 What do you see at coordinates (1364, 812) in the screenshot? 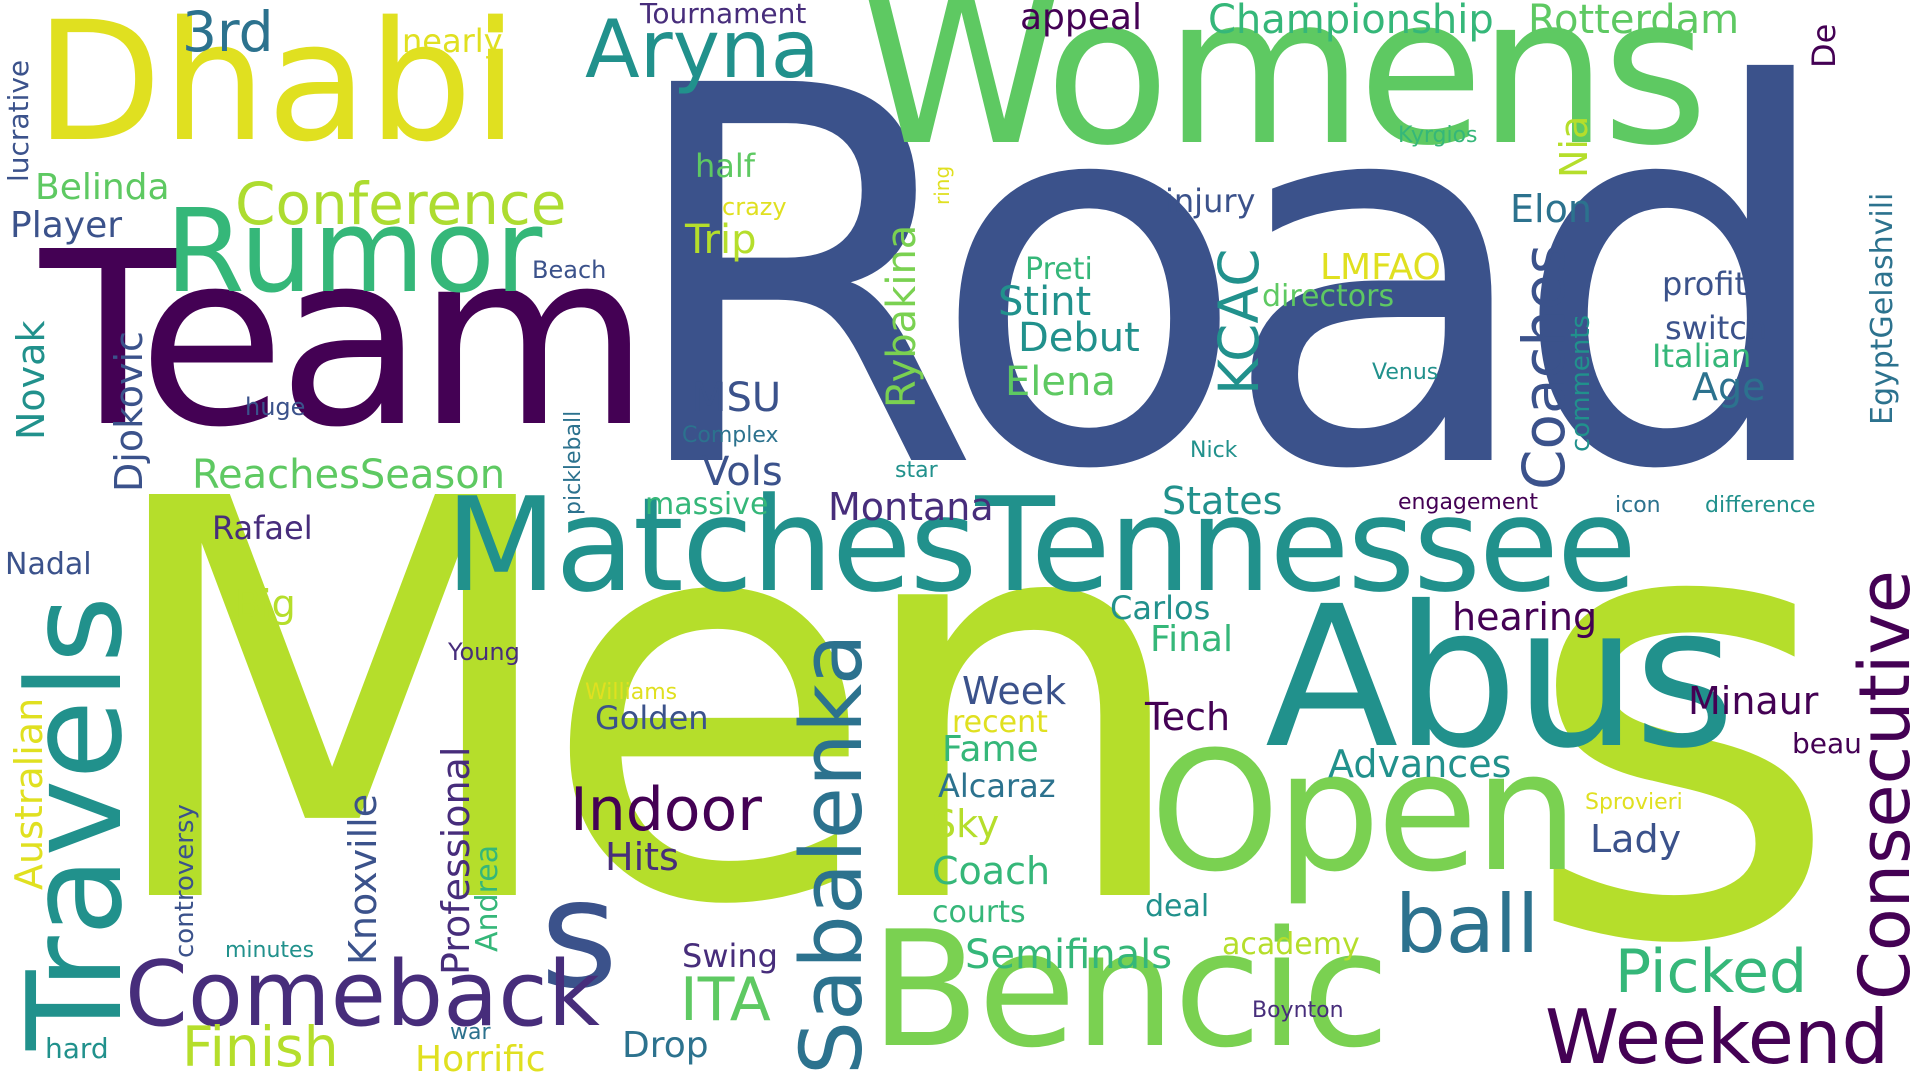
I see `word-open: Open` at bounding box center [1364, 812].